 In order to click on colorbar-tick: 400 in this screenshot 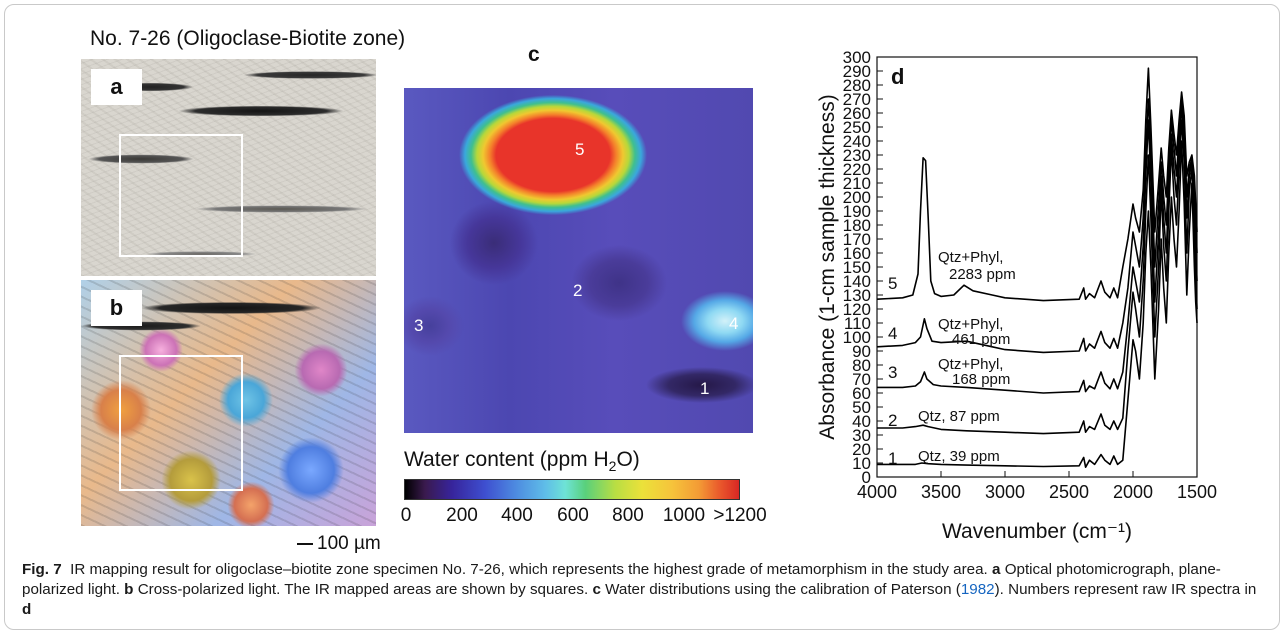, I will do `click(517, 515)`.